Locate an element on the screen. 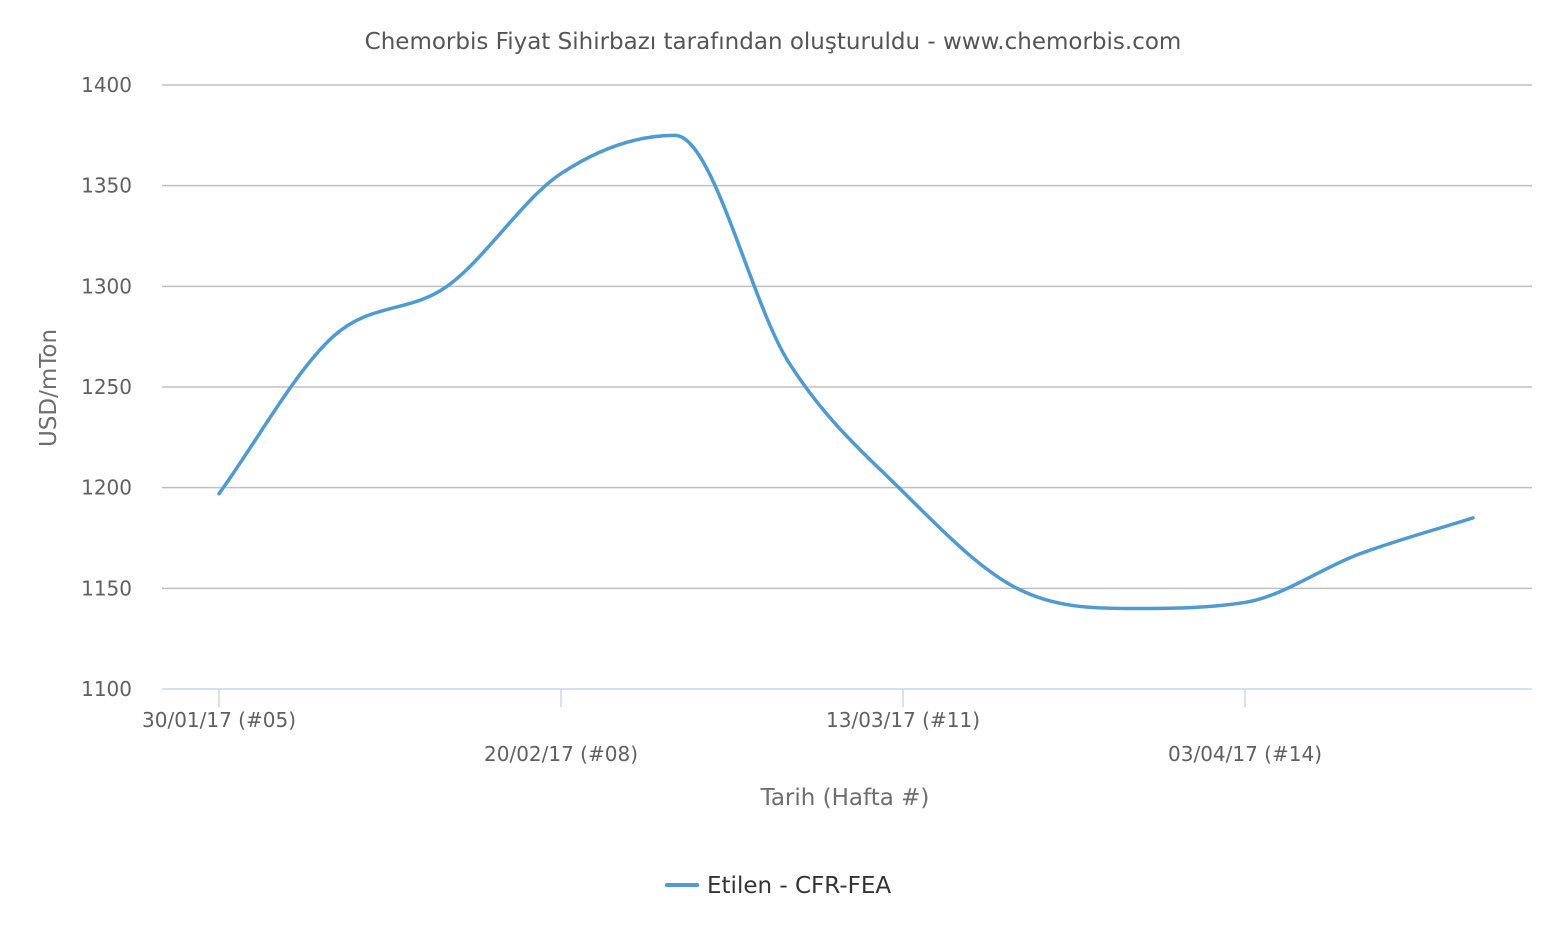  y-tick-label: 1200 is located at coordinates (106, 488).